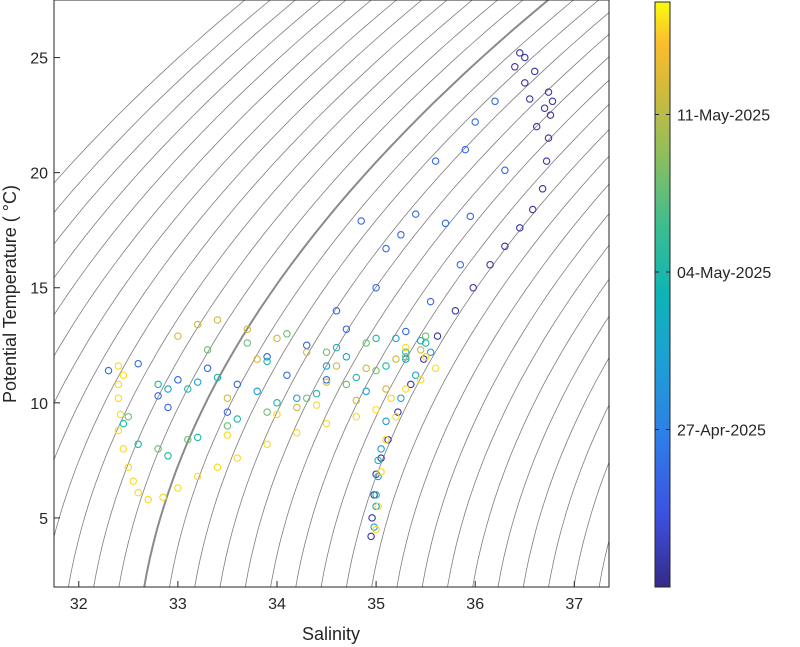 The image size is (800, 647). What do you see at coordinates (39, 174) in the screenshot?
I see `y-tick-label: 20` at bounding box center [39, 174].